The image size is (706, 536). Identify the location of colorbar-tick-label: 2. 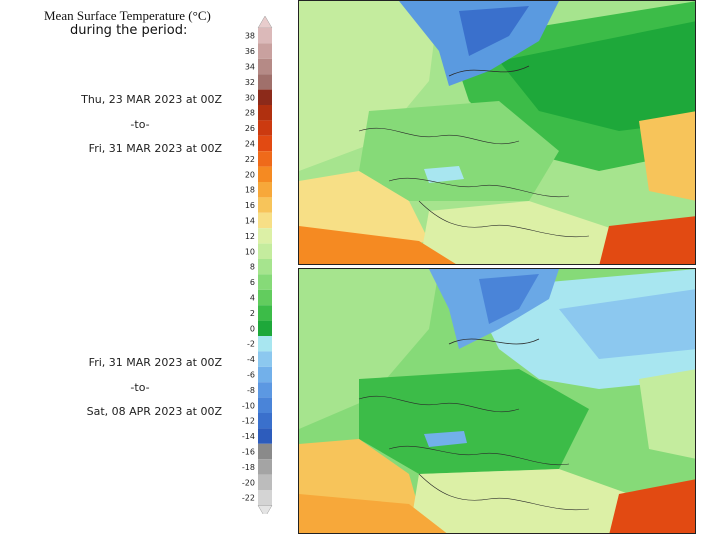
(252, 313).